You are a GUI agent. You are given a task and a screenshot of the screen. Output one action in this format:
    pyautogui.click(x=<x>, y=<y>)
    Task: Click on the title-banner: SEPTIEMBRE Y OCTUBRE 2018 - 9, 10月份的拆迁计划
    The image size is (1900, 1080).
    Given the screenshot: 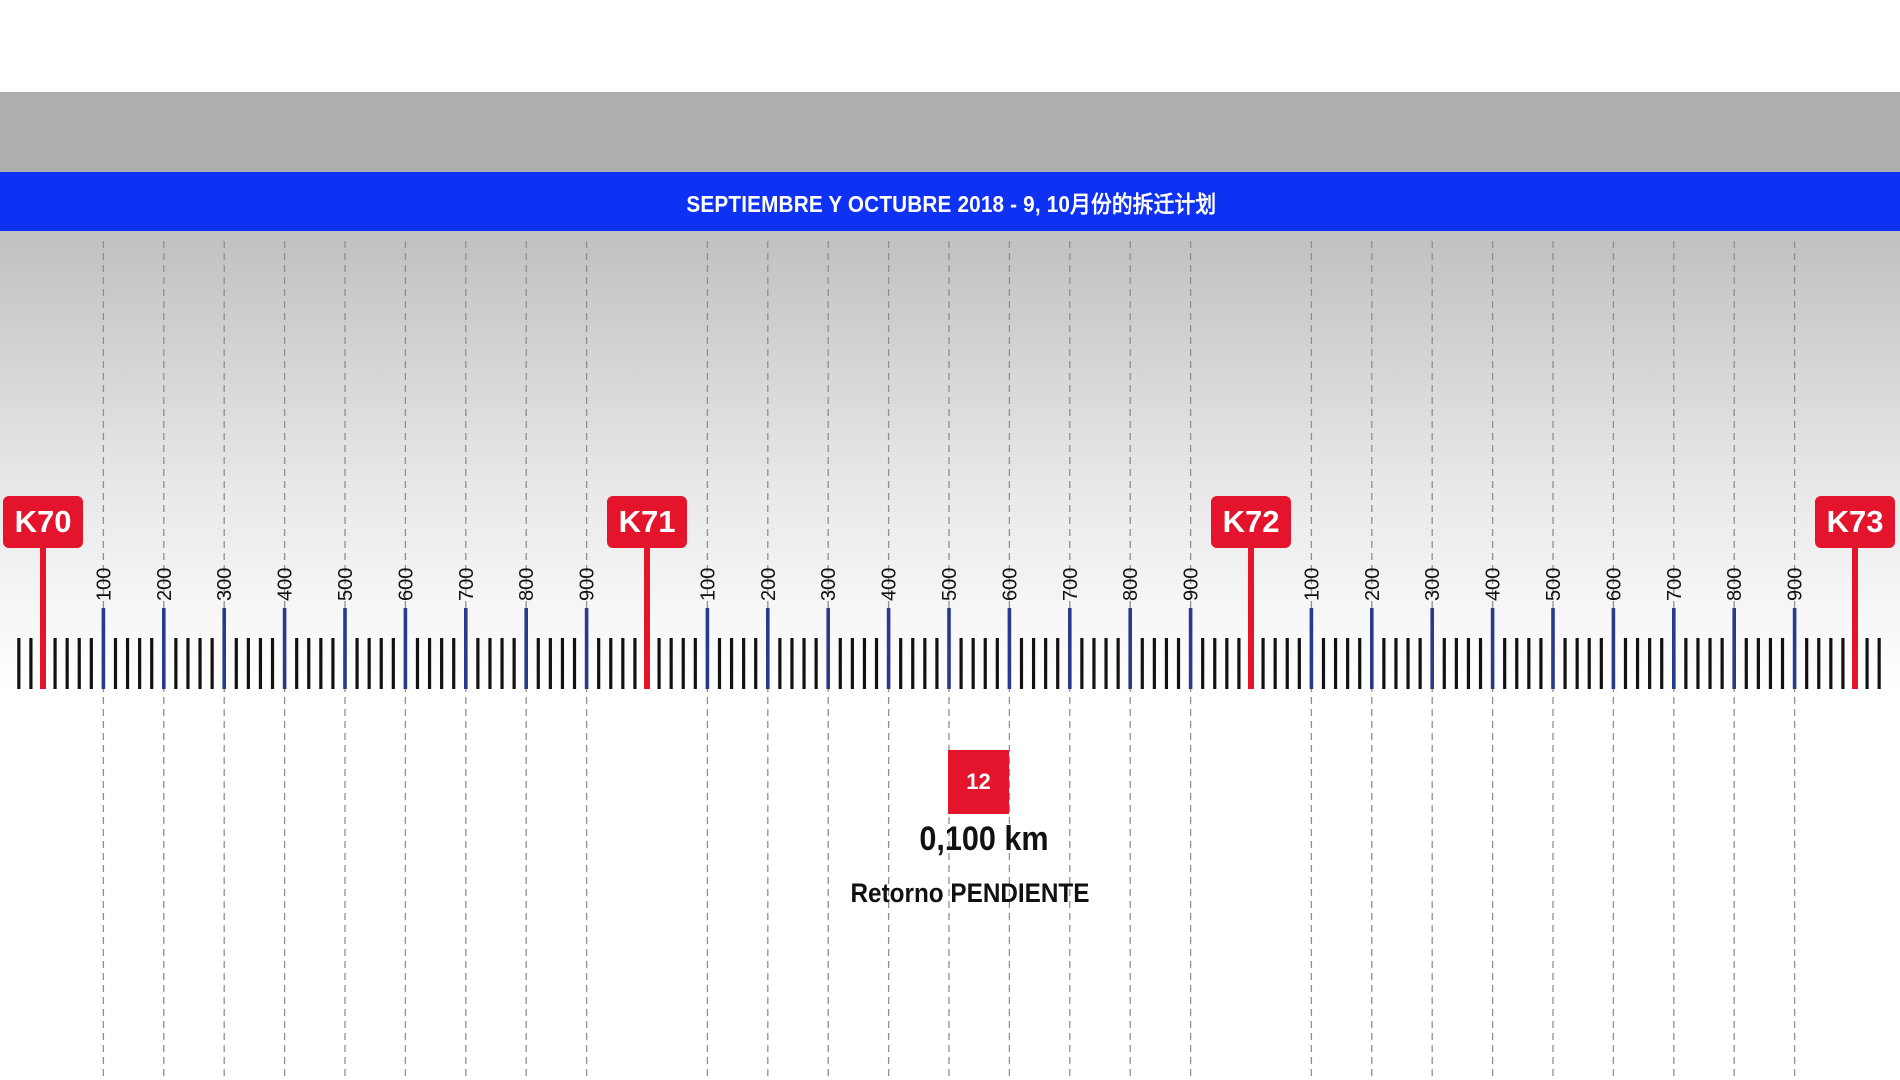 What is the action you would take?
    pyautogui.click(x=950, y=201)
    